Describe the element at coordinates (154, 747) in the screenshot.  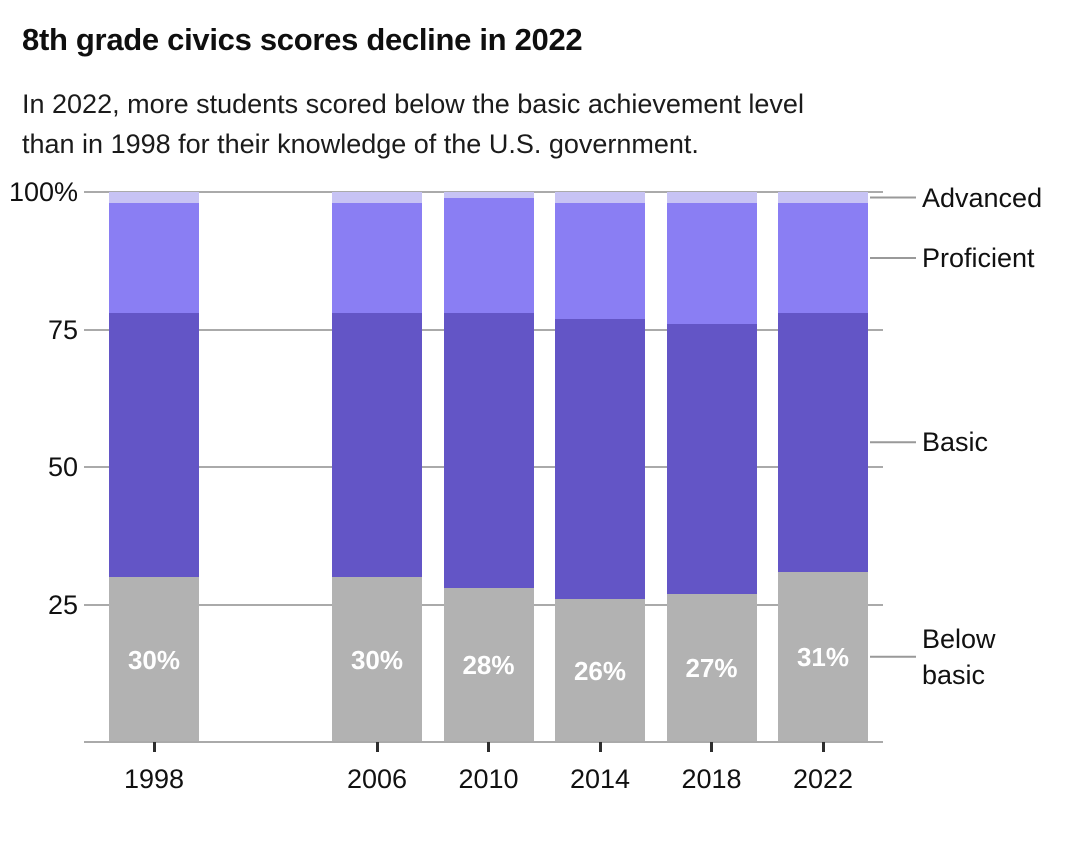
I see `x-axis-tick-1998` at that location.